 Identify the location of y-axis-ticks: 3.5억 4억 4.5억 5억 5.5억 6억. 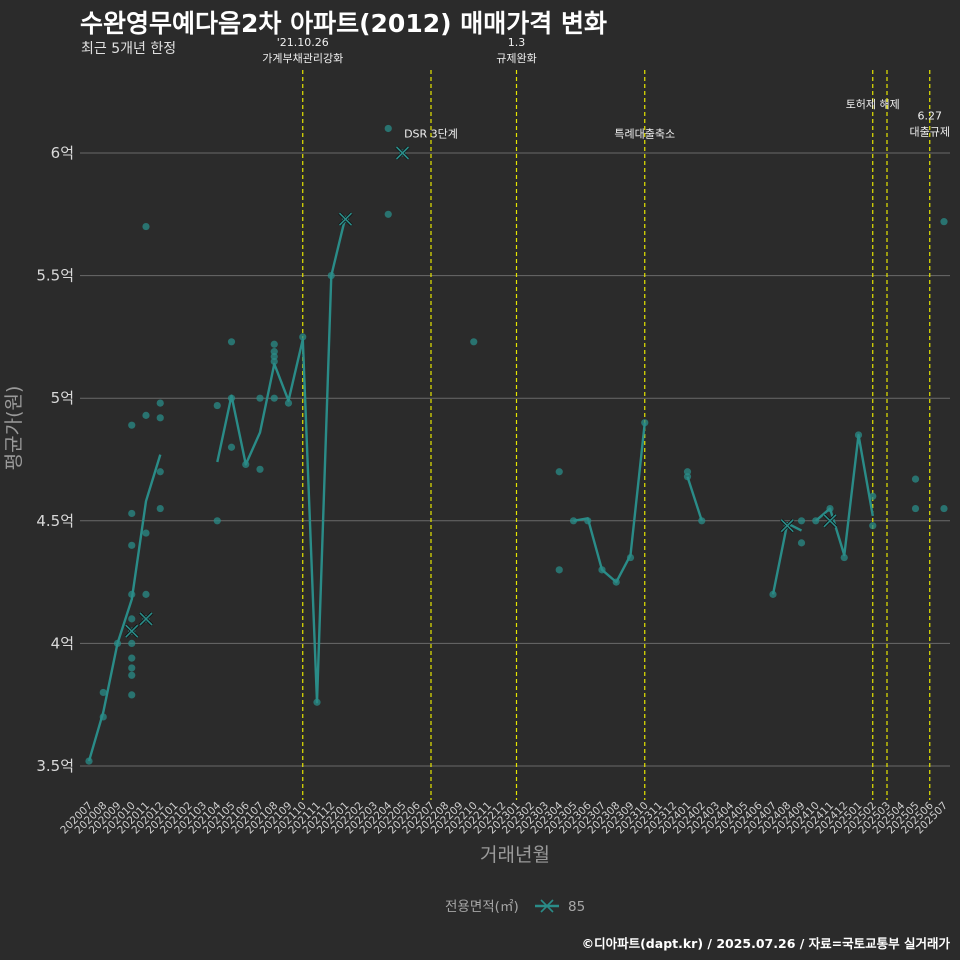
(55, 459).